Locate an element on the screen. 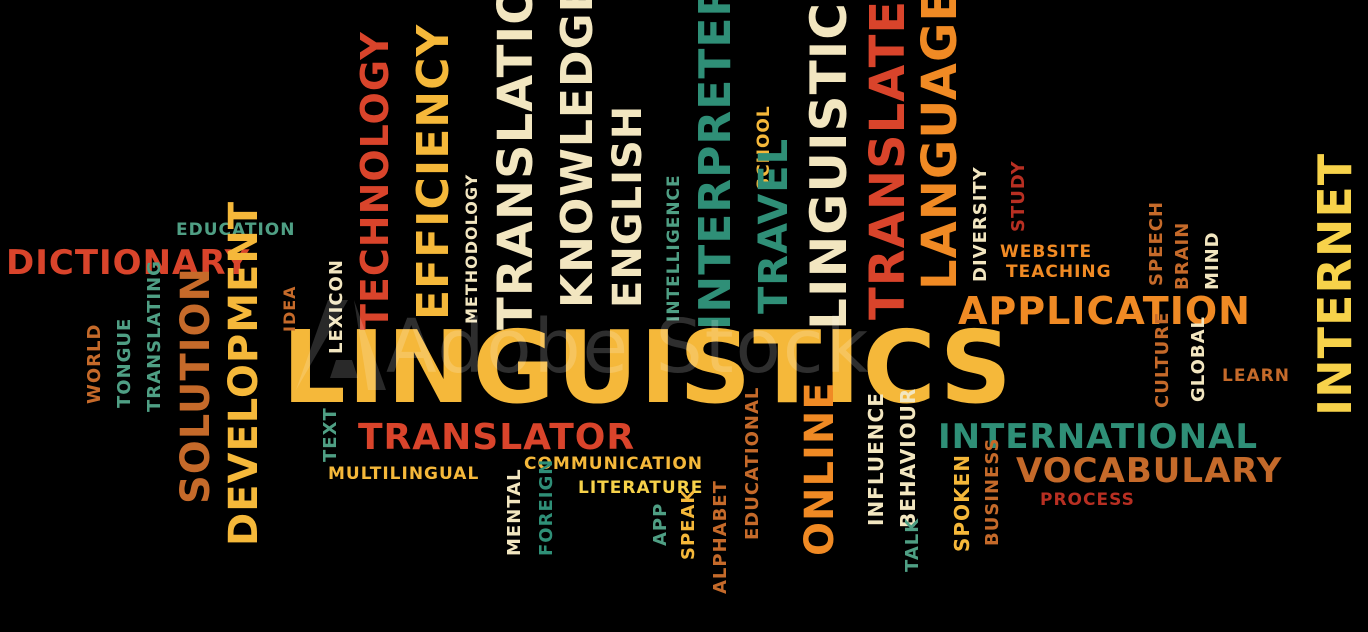  word-knowledge: KNOWLEDGE is located at coordinates (577, 154).